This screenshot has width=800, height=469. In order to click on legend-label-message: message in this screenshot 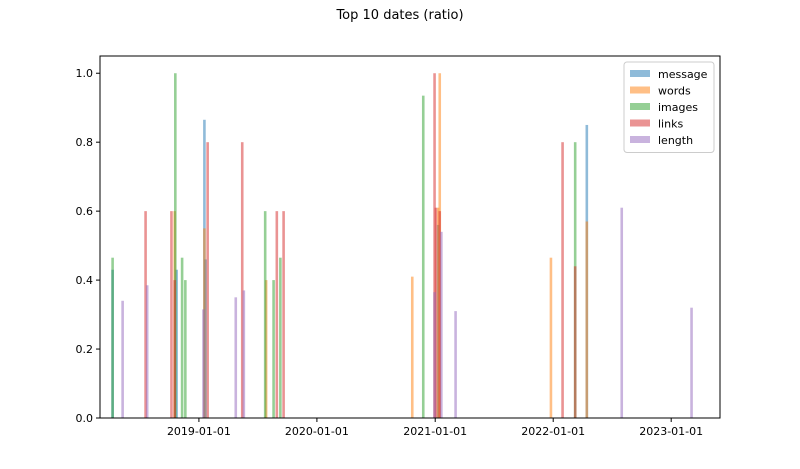, I will do `click(683, 74)`.